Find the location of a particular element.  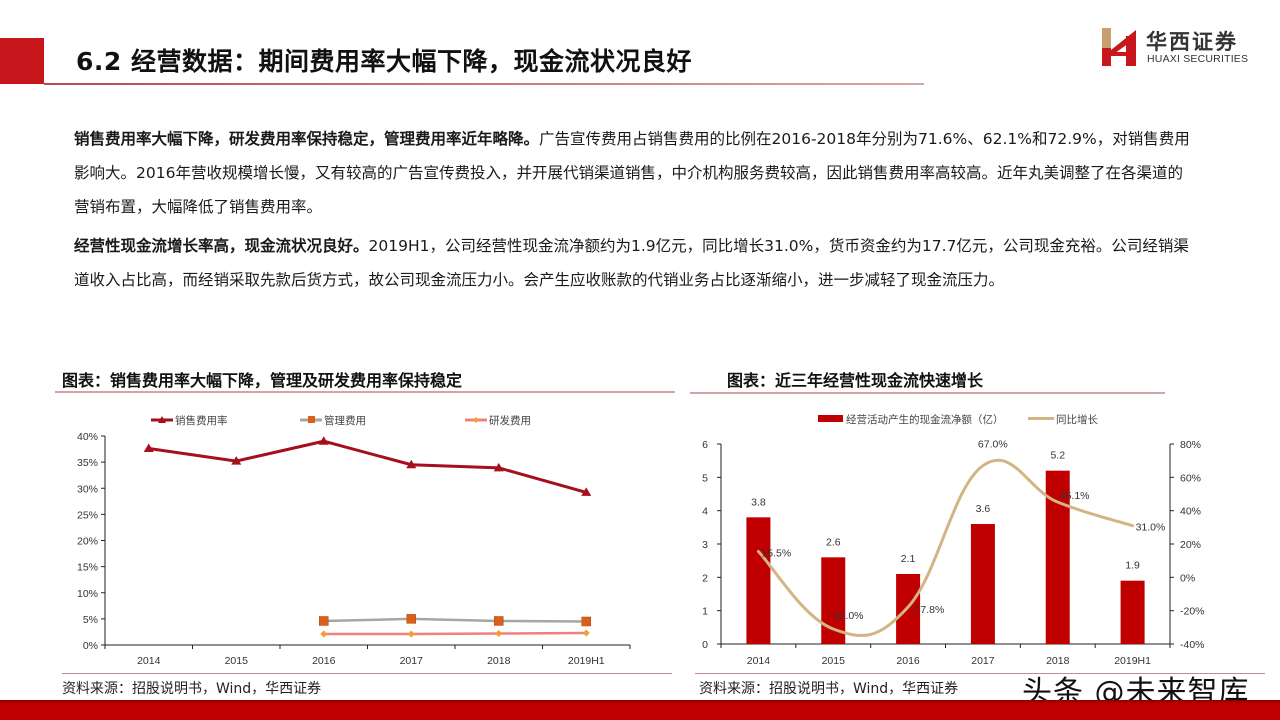

left-chart-legend: 销售费用率 管理费用 研发费用 is located at coordinates (341, 420).